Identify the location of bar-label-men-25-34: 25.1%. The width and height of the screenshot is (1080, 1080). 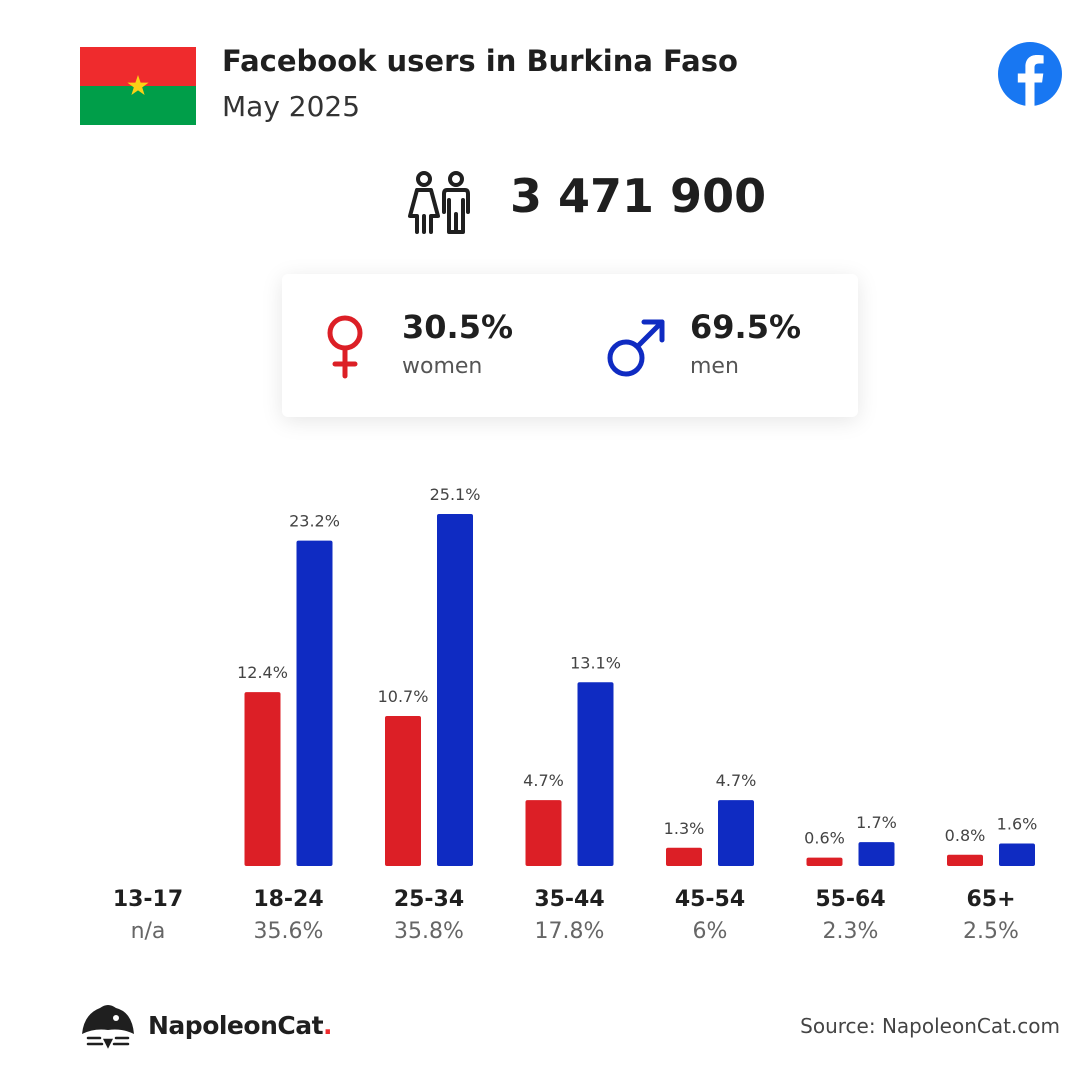
(455, 494).